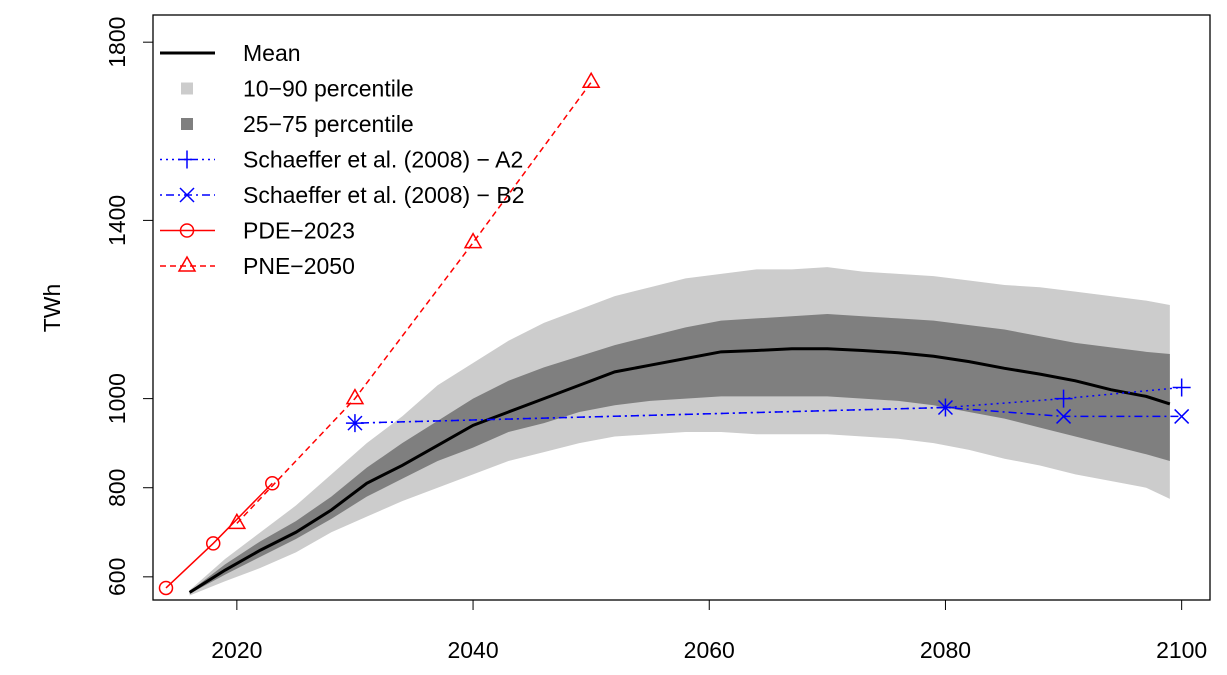  What do you see at coordinates (328, 89) in the screenshot?
I see `legend-label: 10−90 percentile` at bounding box center [328, 89].